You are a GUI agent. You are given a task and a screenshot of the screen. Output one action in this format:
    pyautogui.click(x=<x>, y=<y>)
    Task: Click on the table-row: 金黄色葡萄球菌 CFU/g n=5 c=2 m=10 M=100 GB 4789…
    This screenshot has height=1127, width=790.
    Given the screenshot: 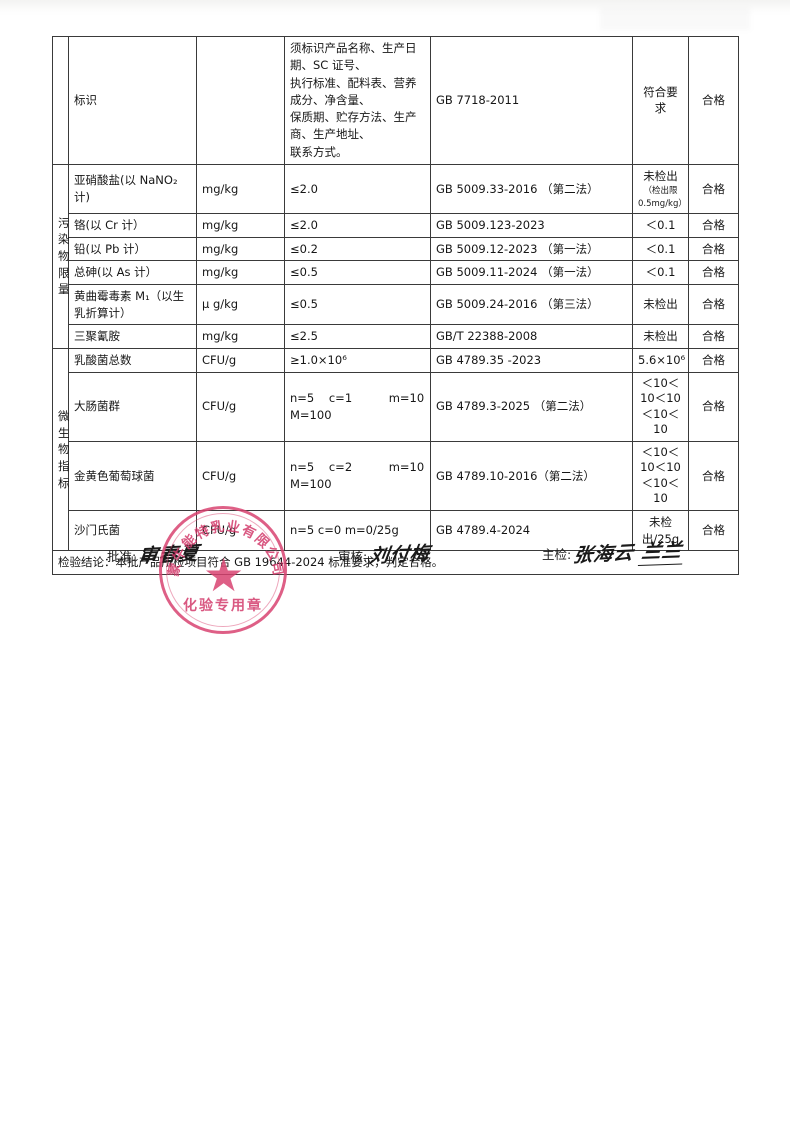 What is the action you would take?
    pyautogui.click(x=396, y=475)
    